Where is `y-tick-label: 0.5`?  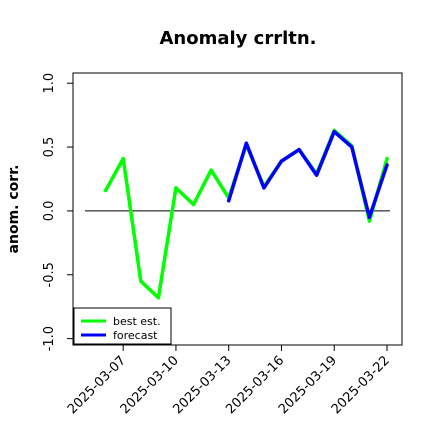
y-tick-label: 0.5 is located at coordinates (49, 147).